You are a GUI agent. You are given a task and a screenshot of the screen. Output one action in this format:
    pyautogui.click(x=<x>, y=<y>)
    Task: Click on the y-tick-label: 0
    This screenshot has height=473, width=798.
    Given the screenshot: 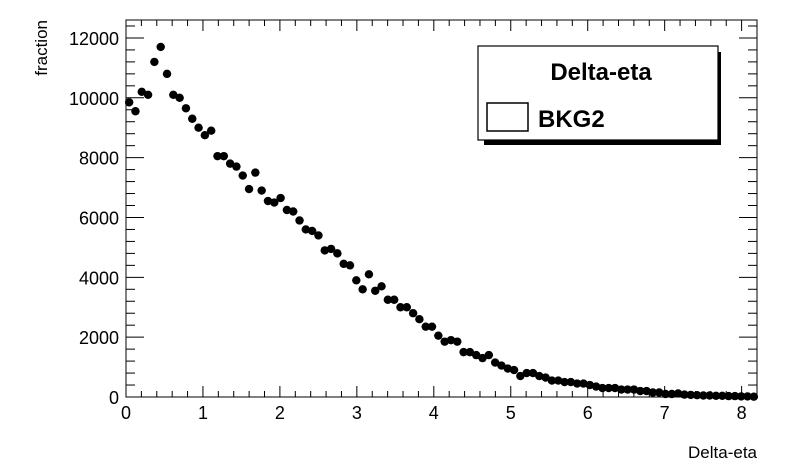 What is the action you would take?
    pyautogui.click(x=114, y=398)
    